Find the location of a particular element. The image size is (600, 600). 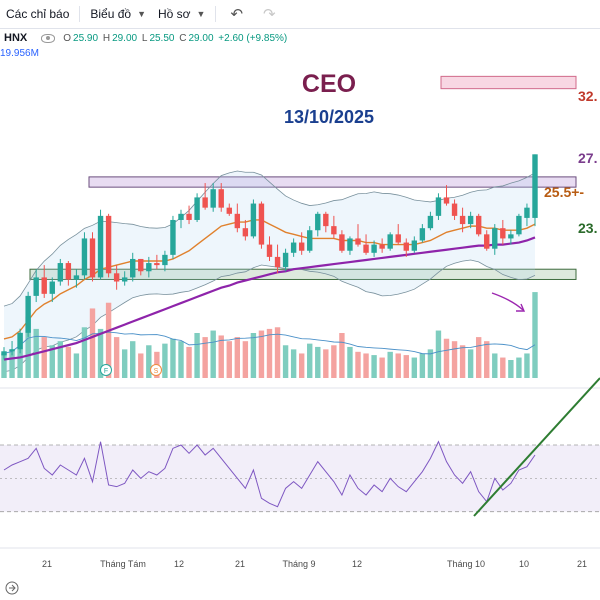

low-label: L is located at coordinates (144, 38).